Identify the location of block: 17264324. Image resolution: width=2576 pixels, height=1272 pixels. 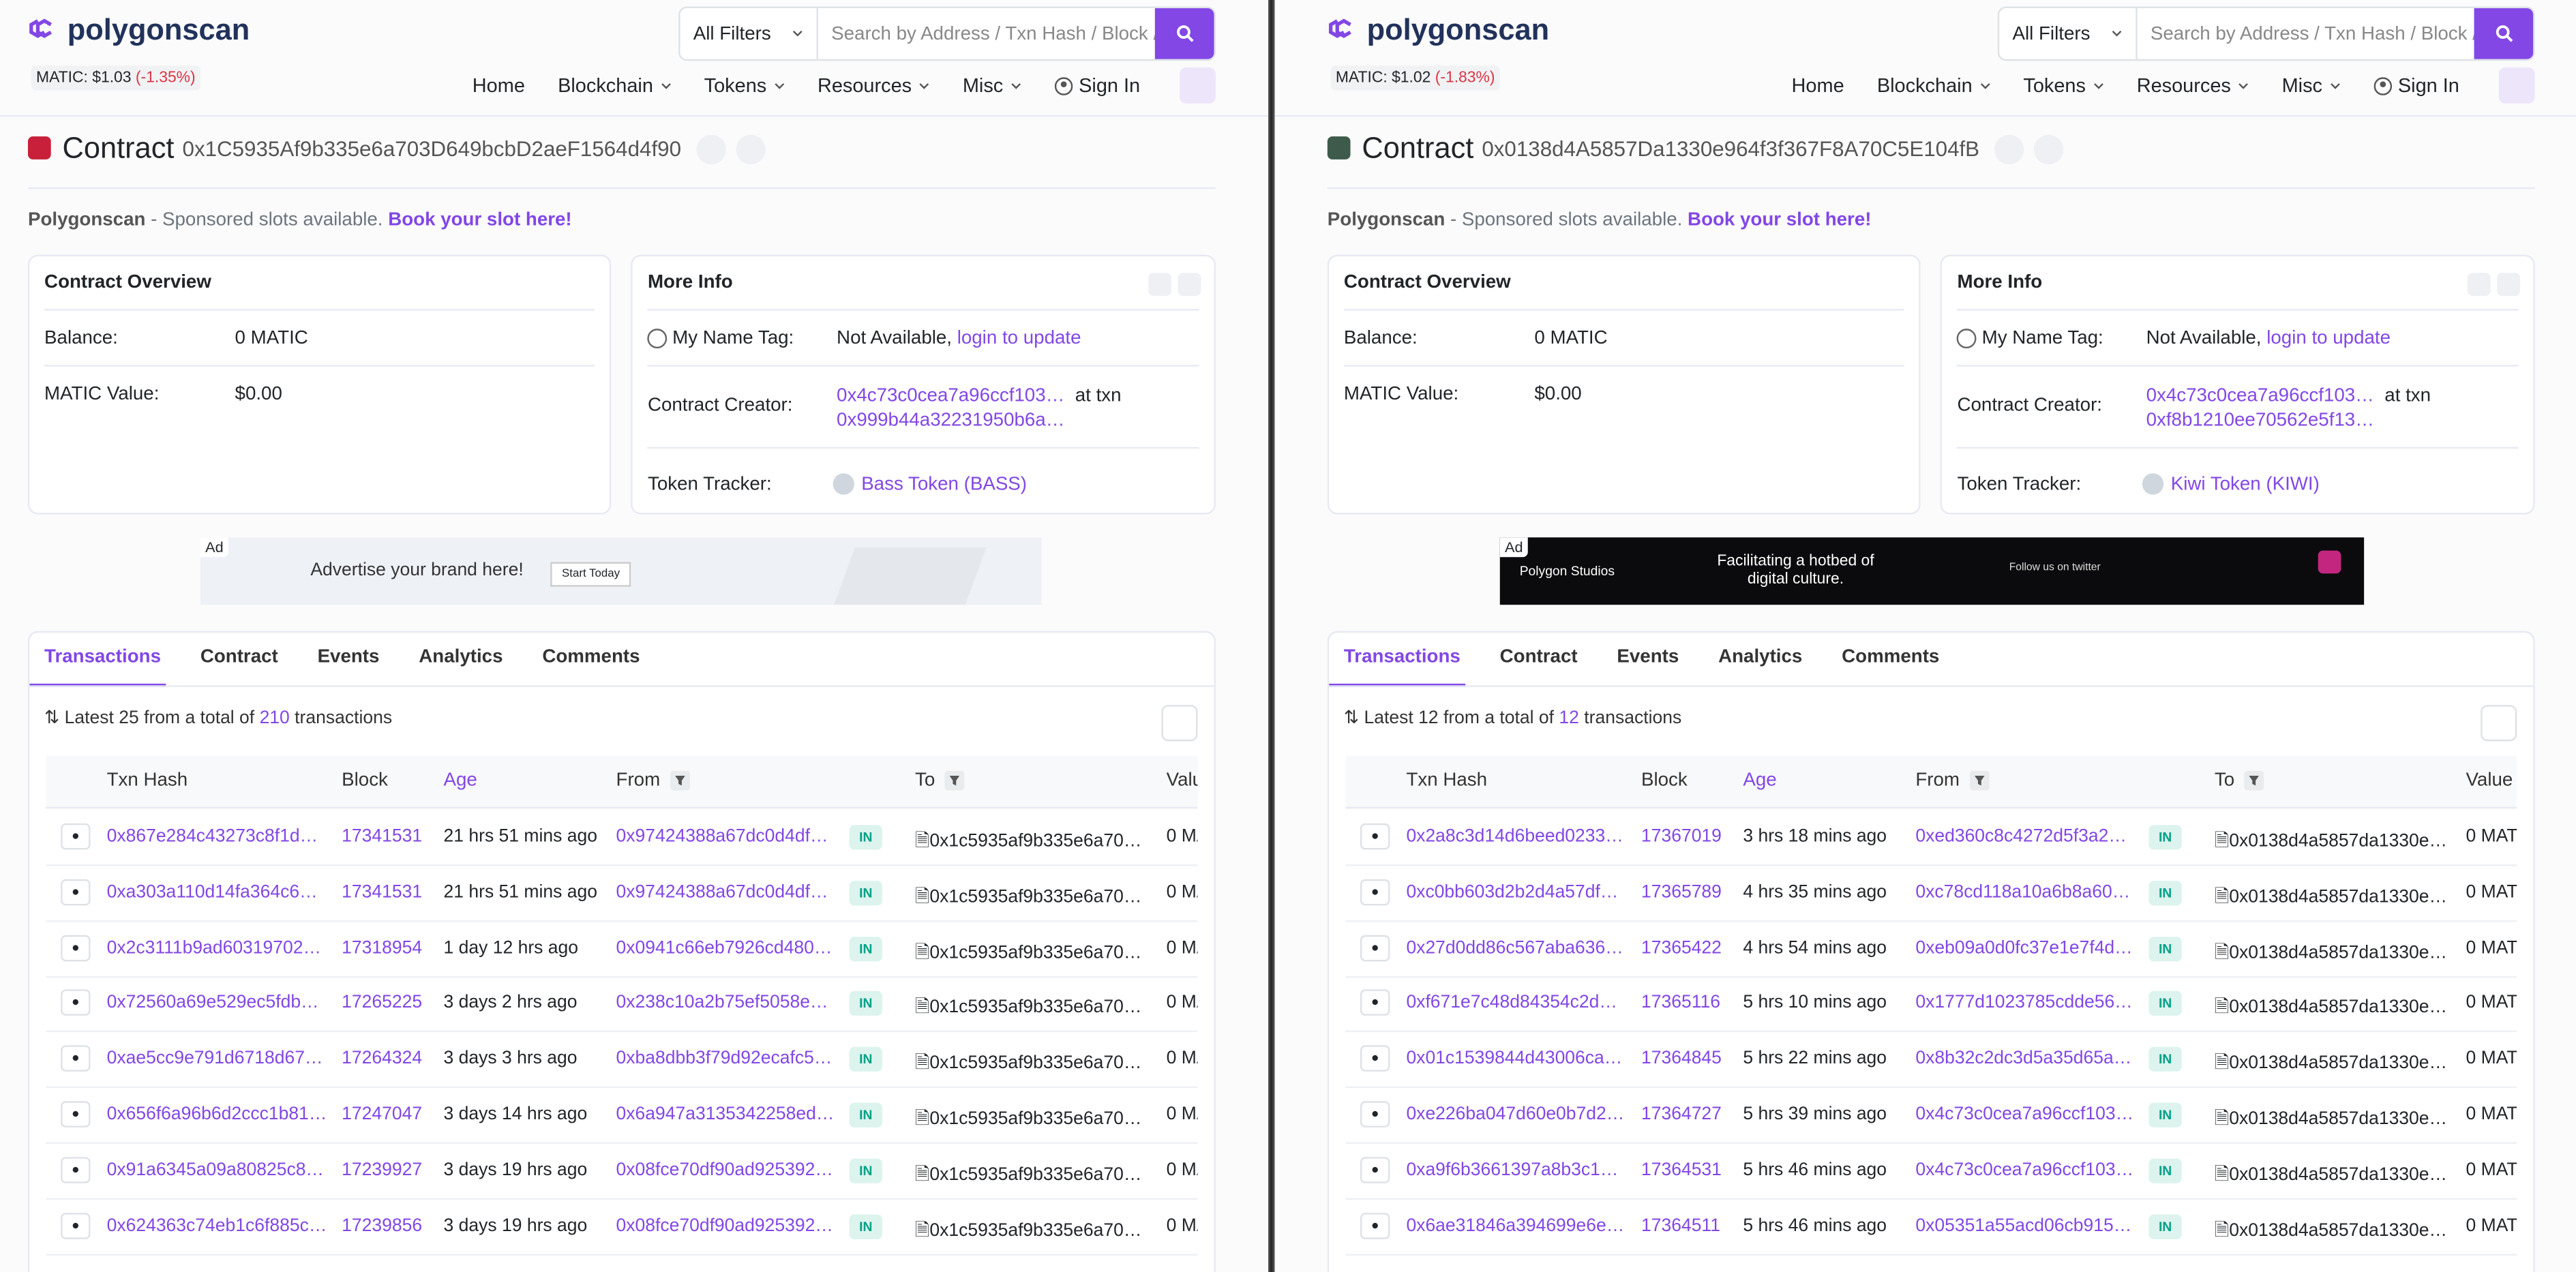
(382, 1058).